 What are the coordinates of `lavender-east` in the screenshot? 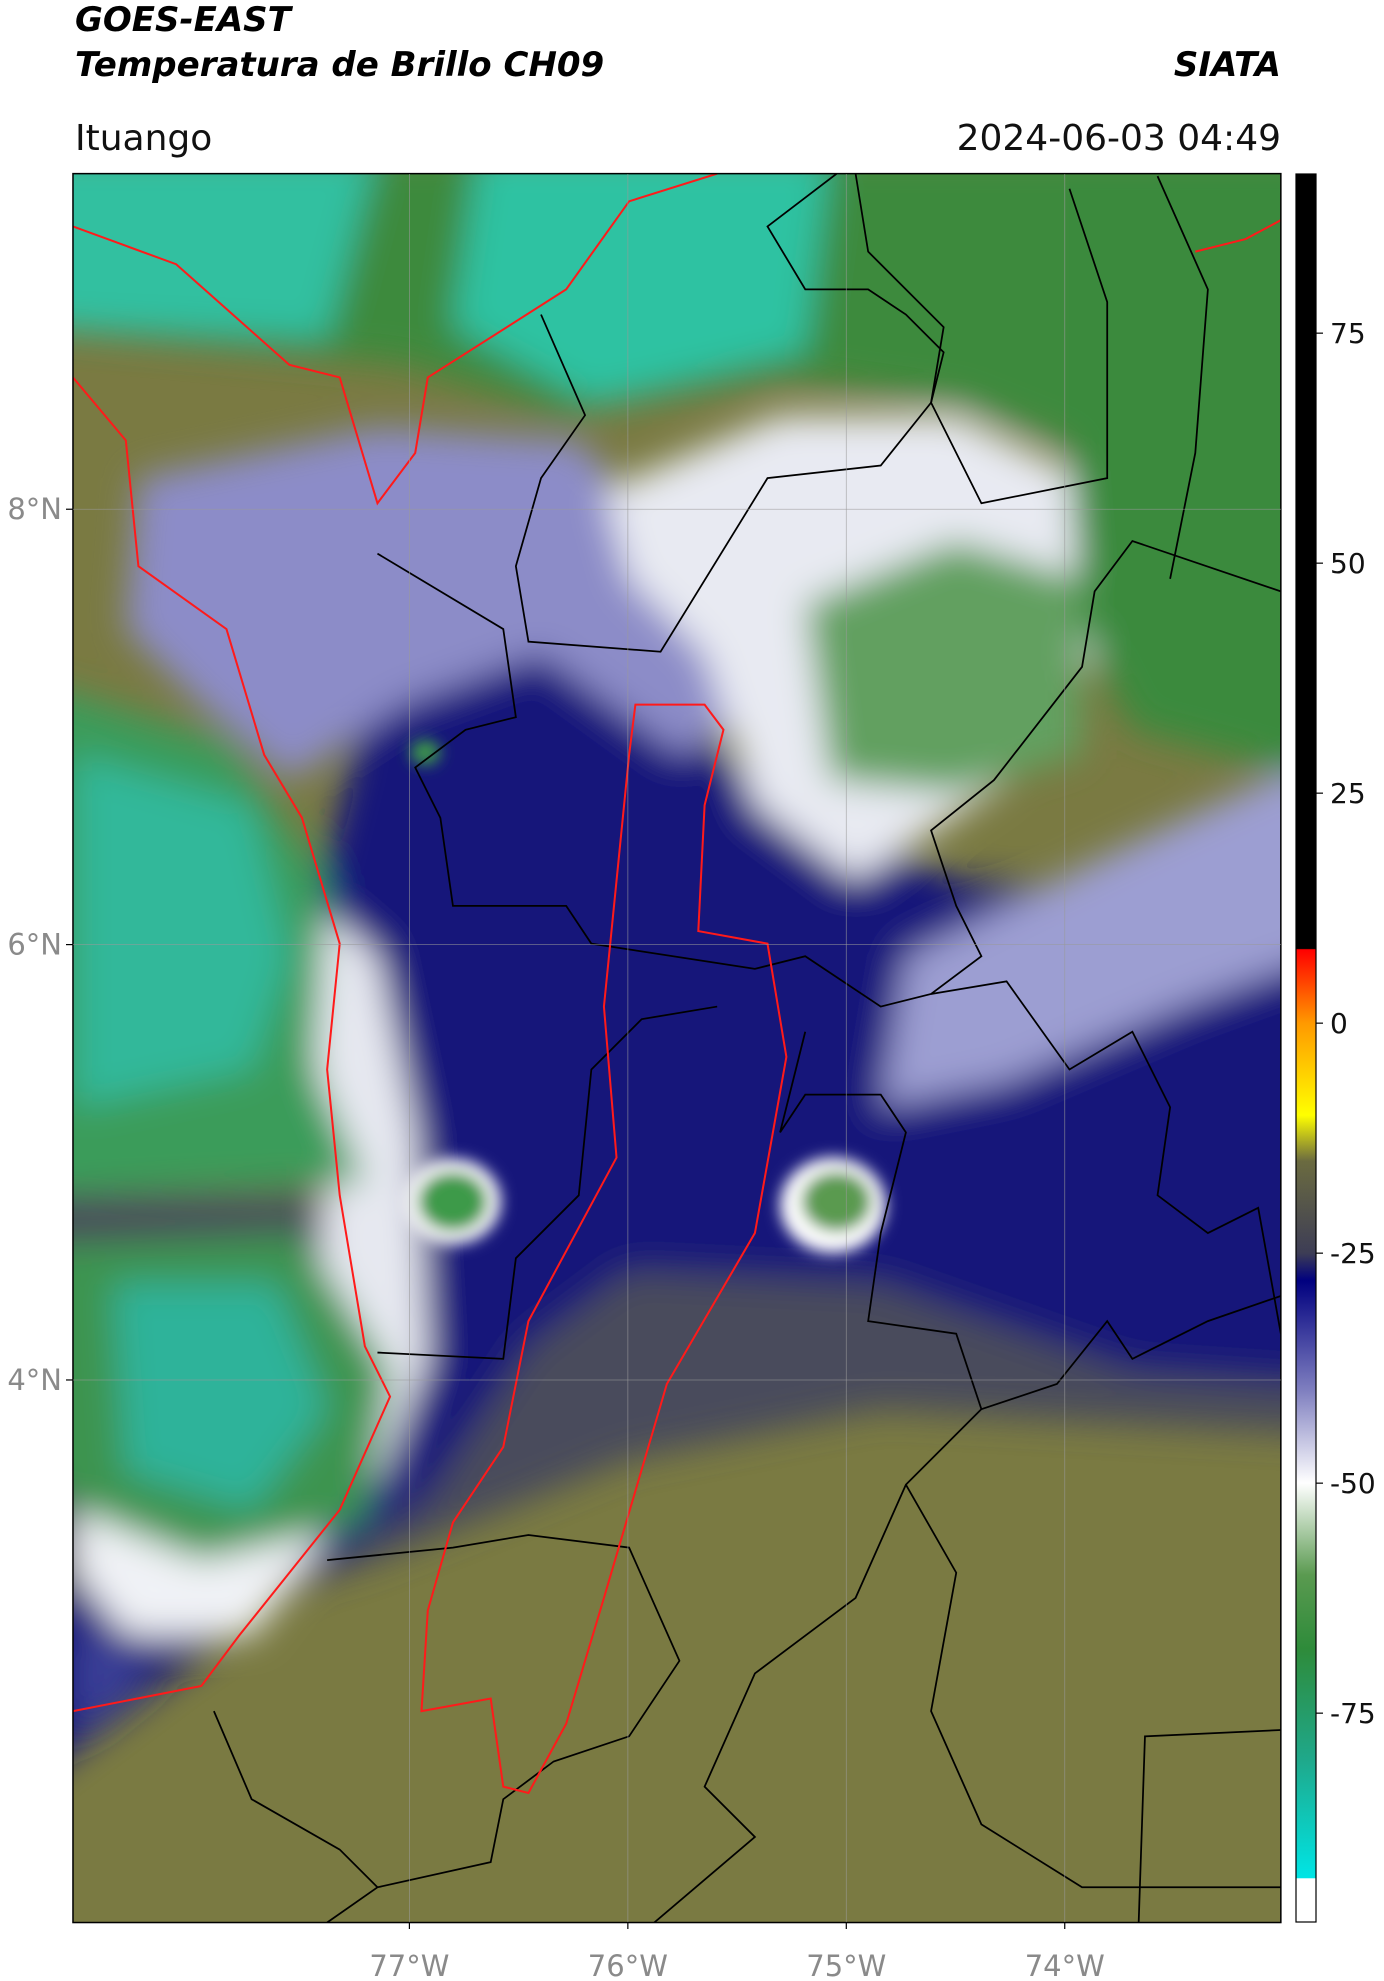 It's located at (1080, 940).